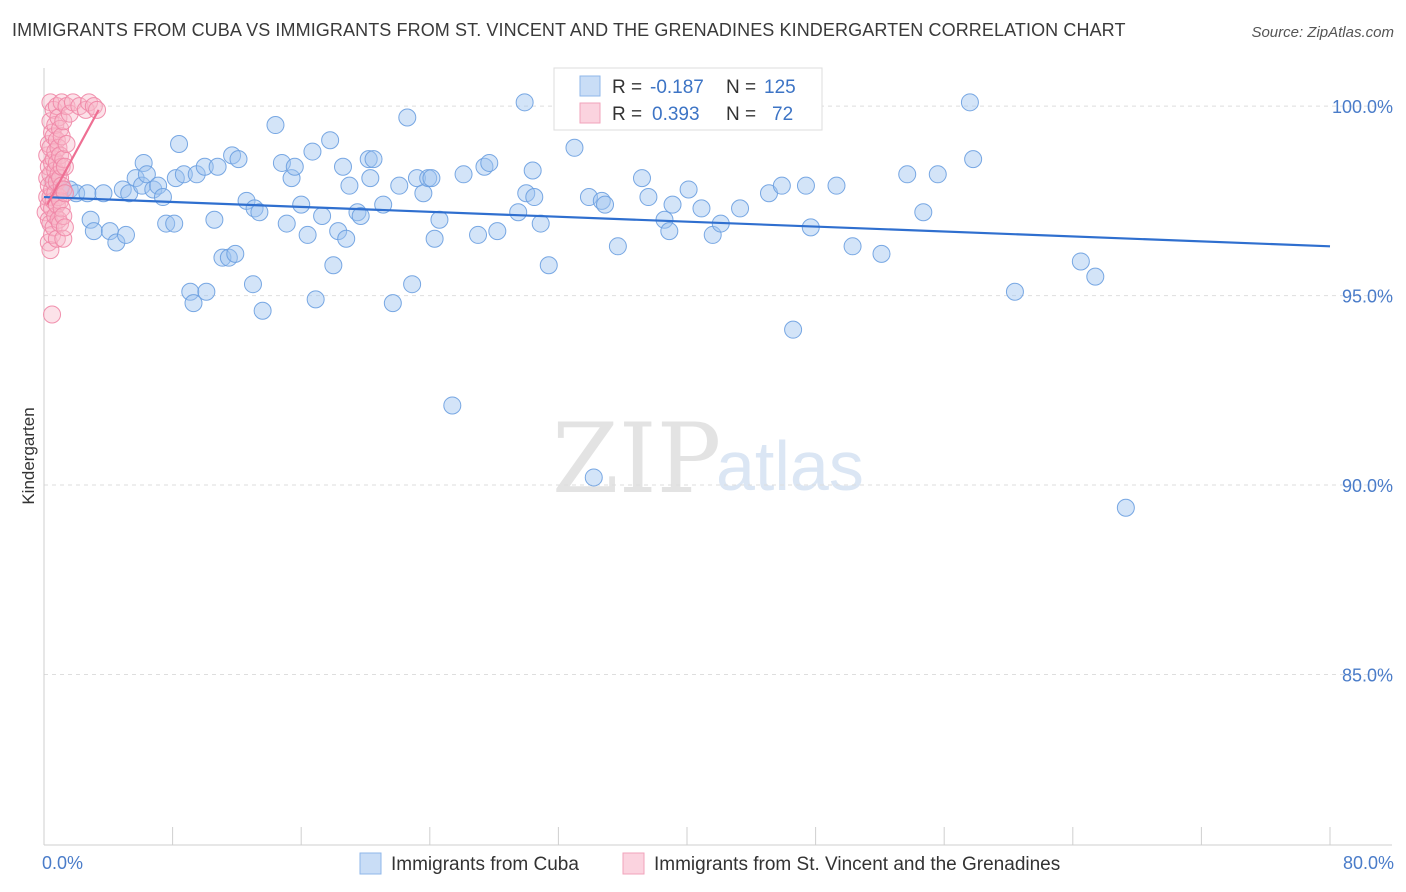  What do you see at coordinates (790, 466) in the screenshot?
I see `watermark-atlas: atlas` at bounding box center [790, 466].